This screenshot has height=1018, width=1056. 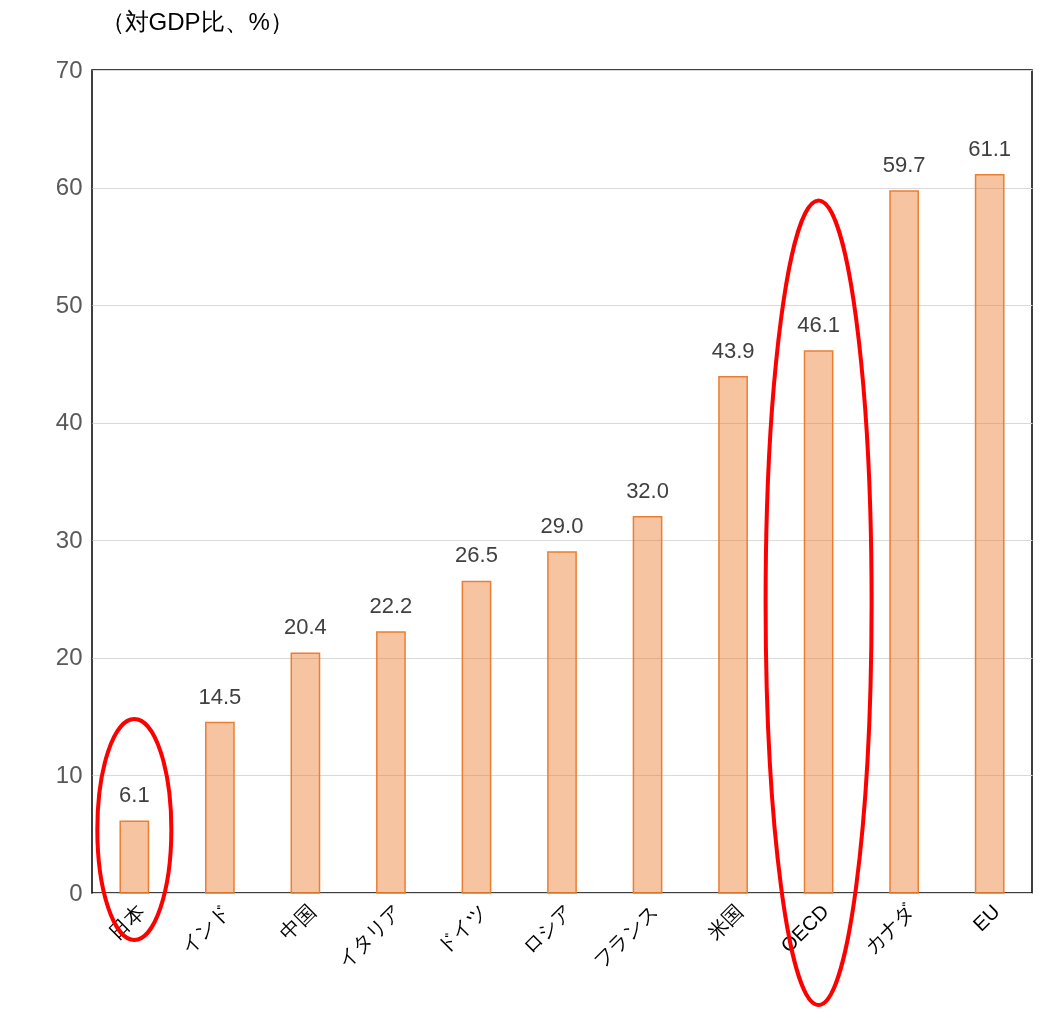 I want to click on x-tick-label: カナダ, so click(x=889, y=929).